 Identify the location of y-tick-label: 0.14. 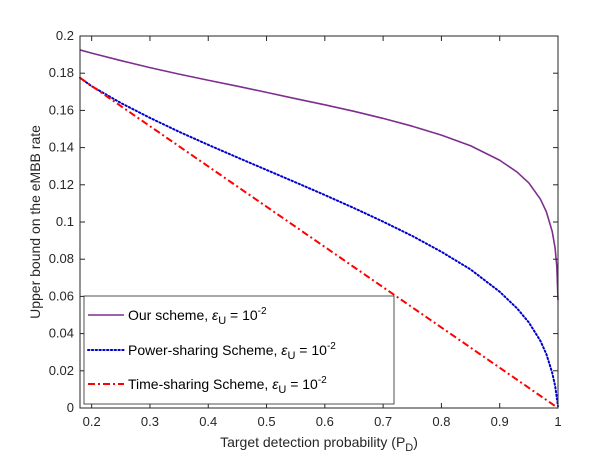
(61, 147).